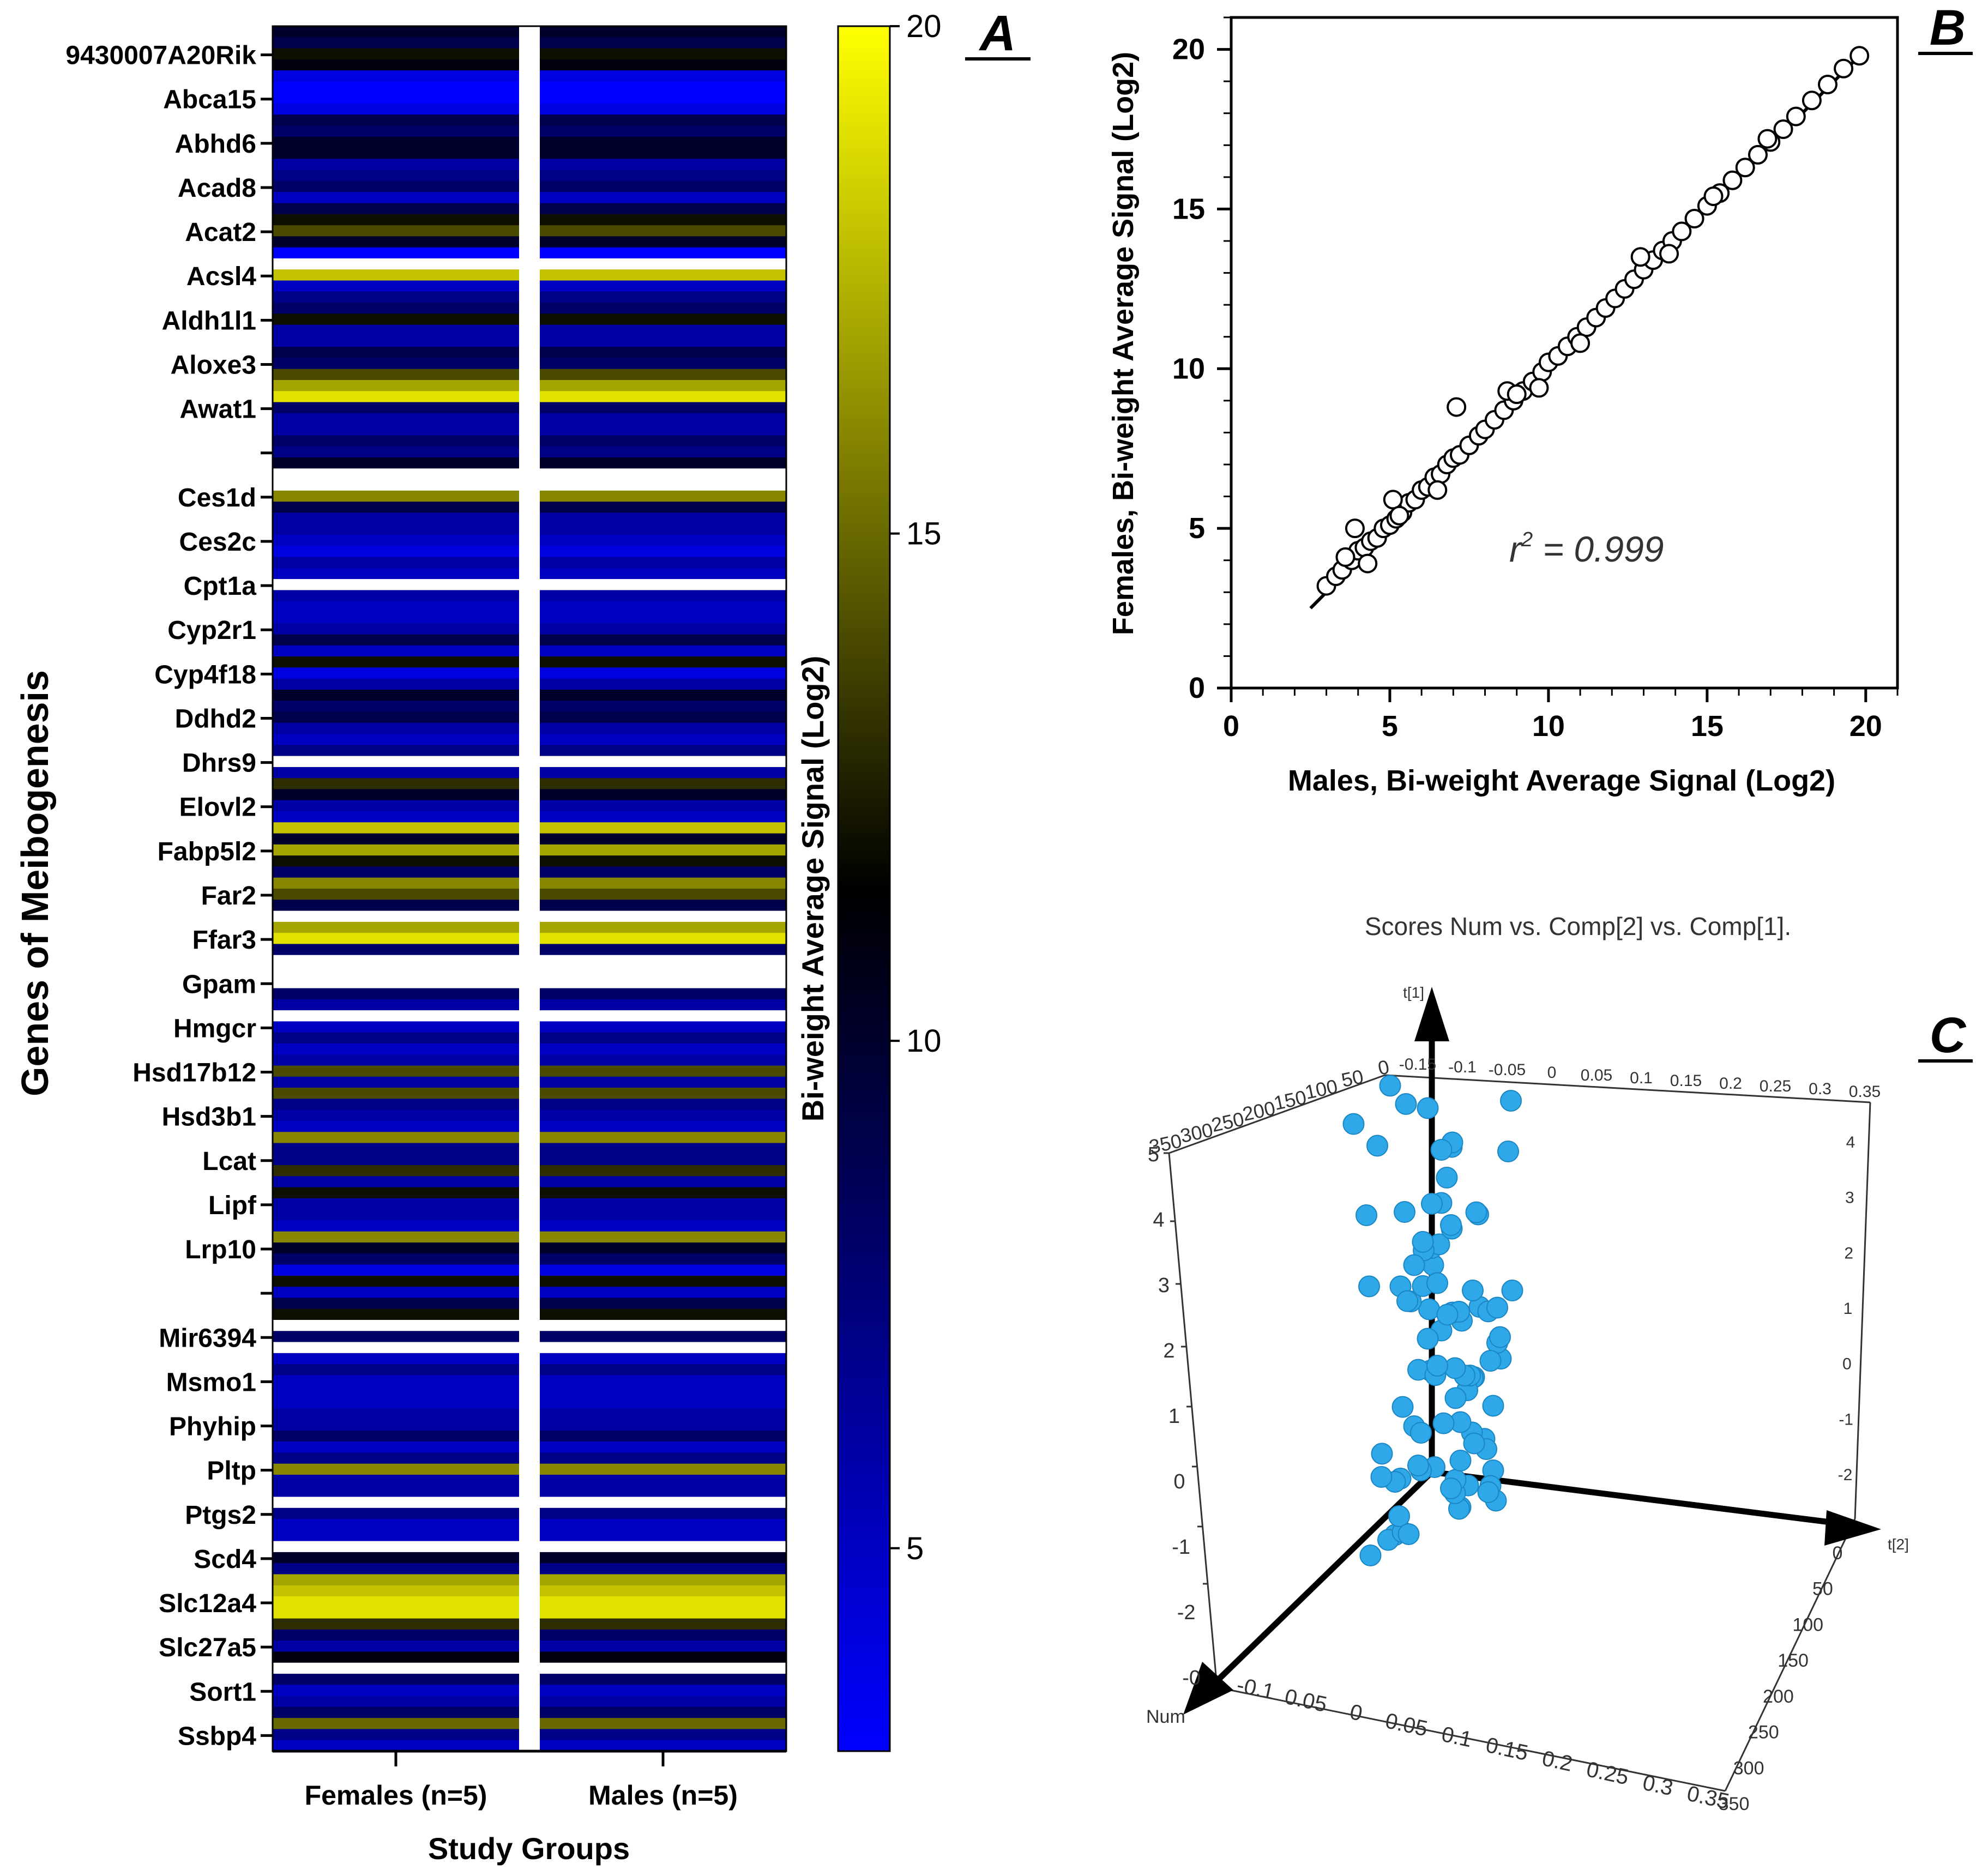  Describe the element at coordinates (209, 320) in the screenshot. I see `gene-label: Aldh1l1` at that location.